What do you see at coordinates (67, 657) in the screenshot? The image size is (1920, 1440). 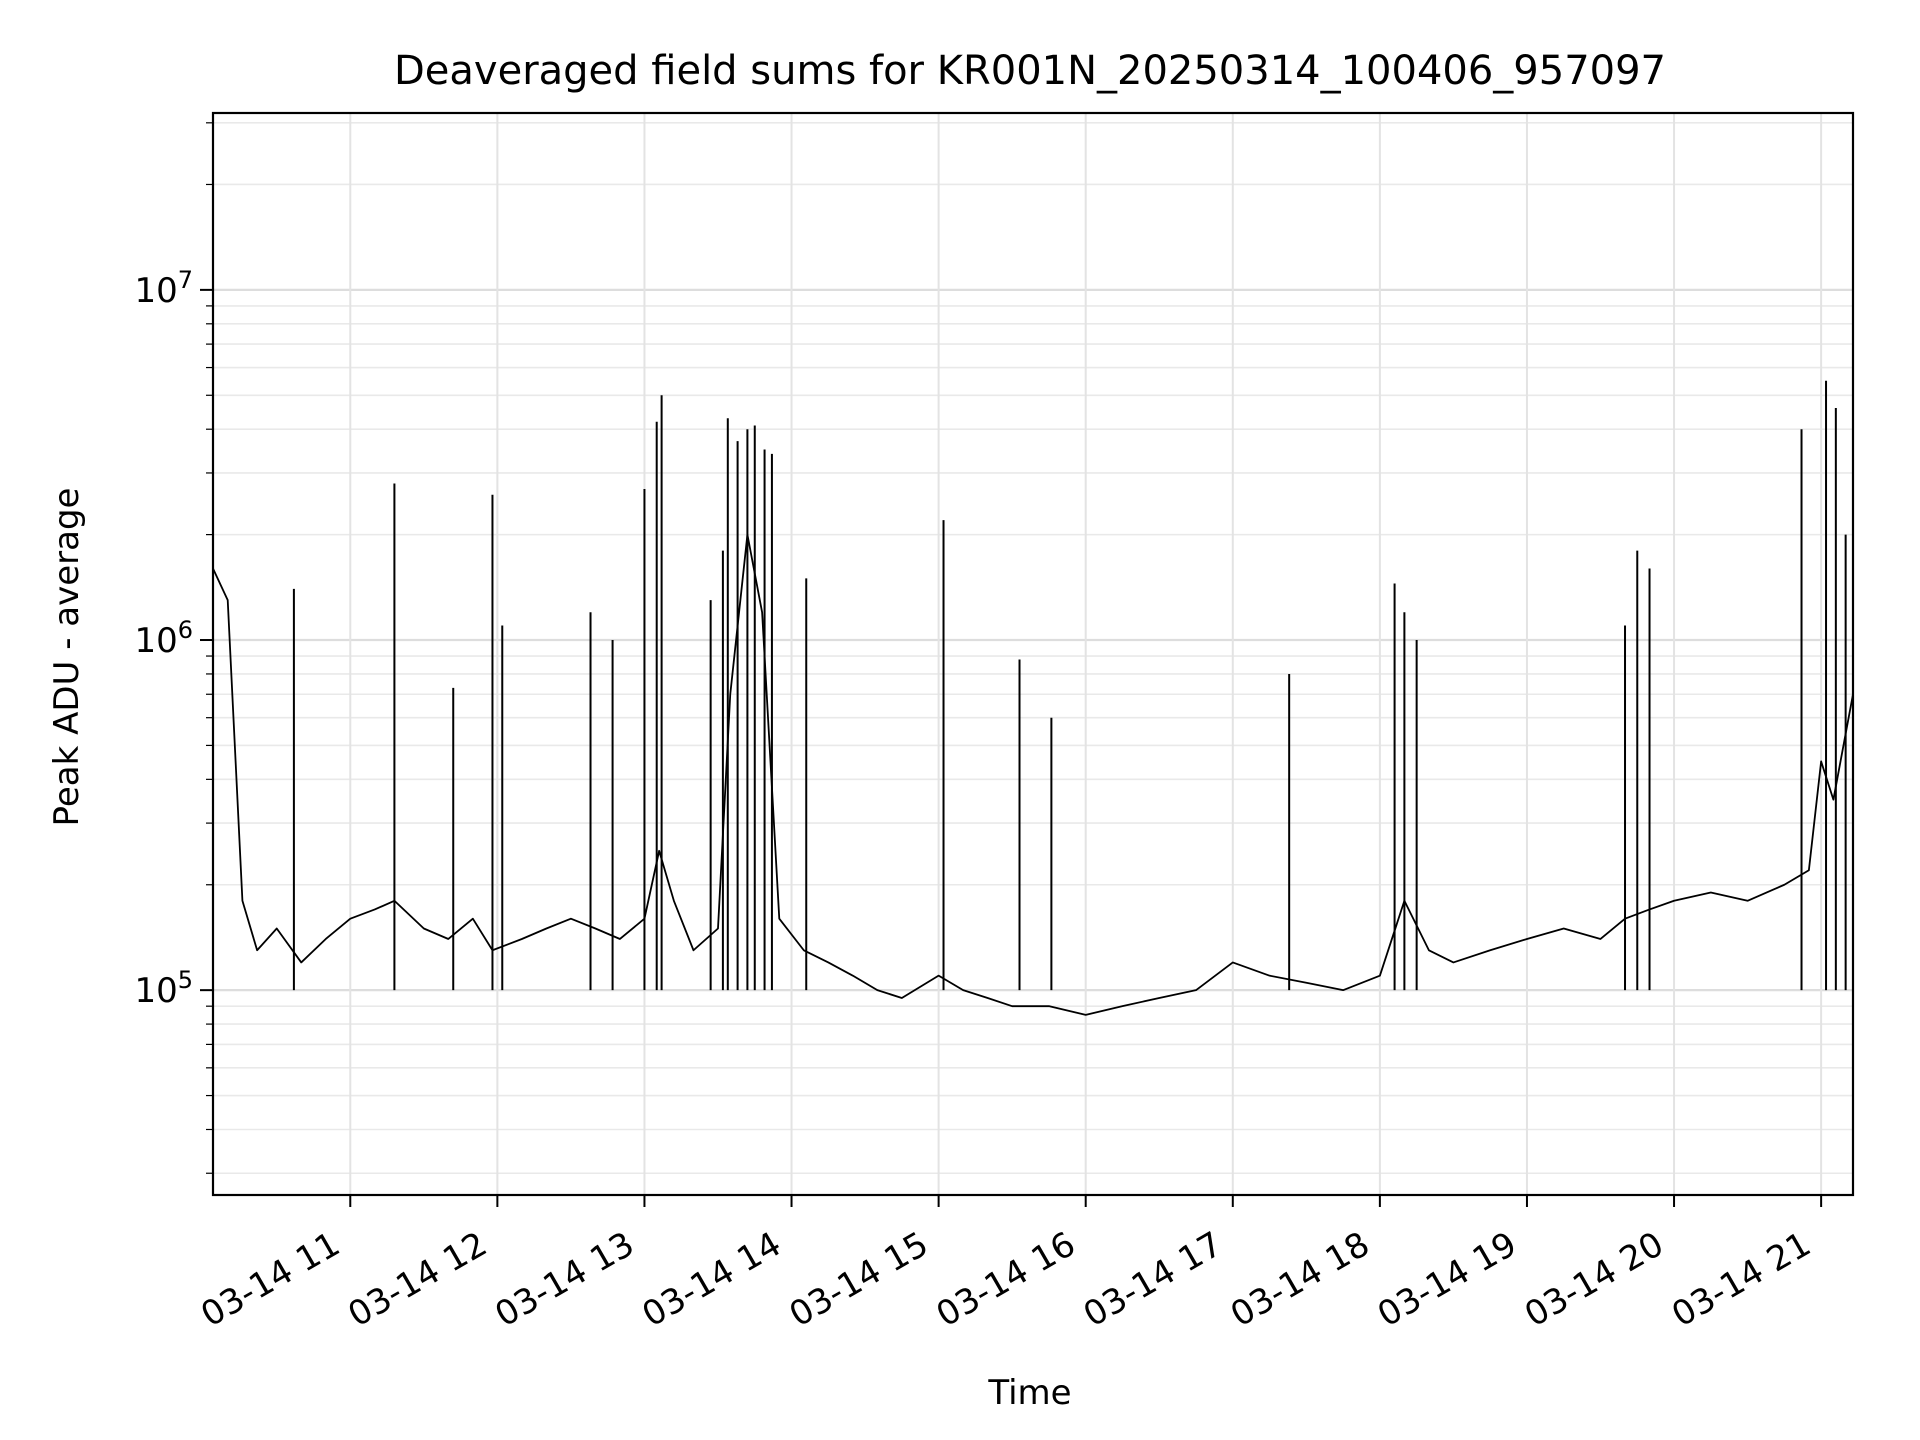 I see `y-axis-label: Peak ADU - average` at bounding box center [67, 657].